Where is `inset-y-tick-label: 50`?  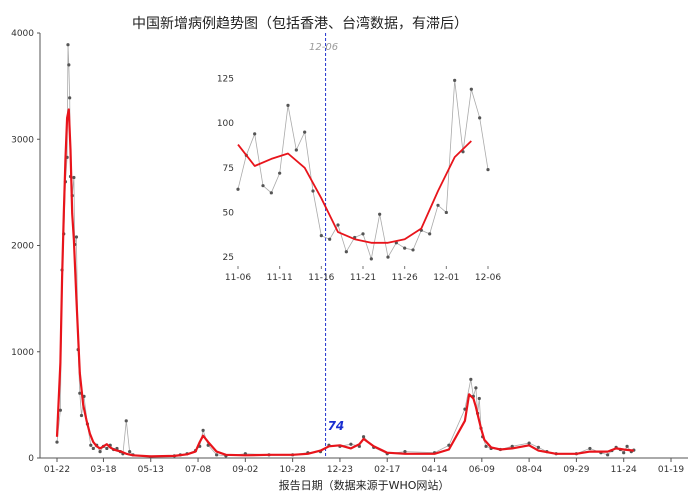 inset-y-tick-label: 50 is located at coordinates (229, 213).